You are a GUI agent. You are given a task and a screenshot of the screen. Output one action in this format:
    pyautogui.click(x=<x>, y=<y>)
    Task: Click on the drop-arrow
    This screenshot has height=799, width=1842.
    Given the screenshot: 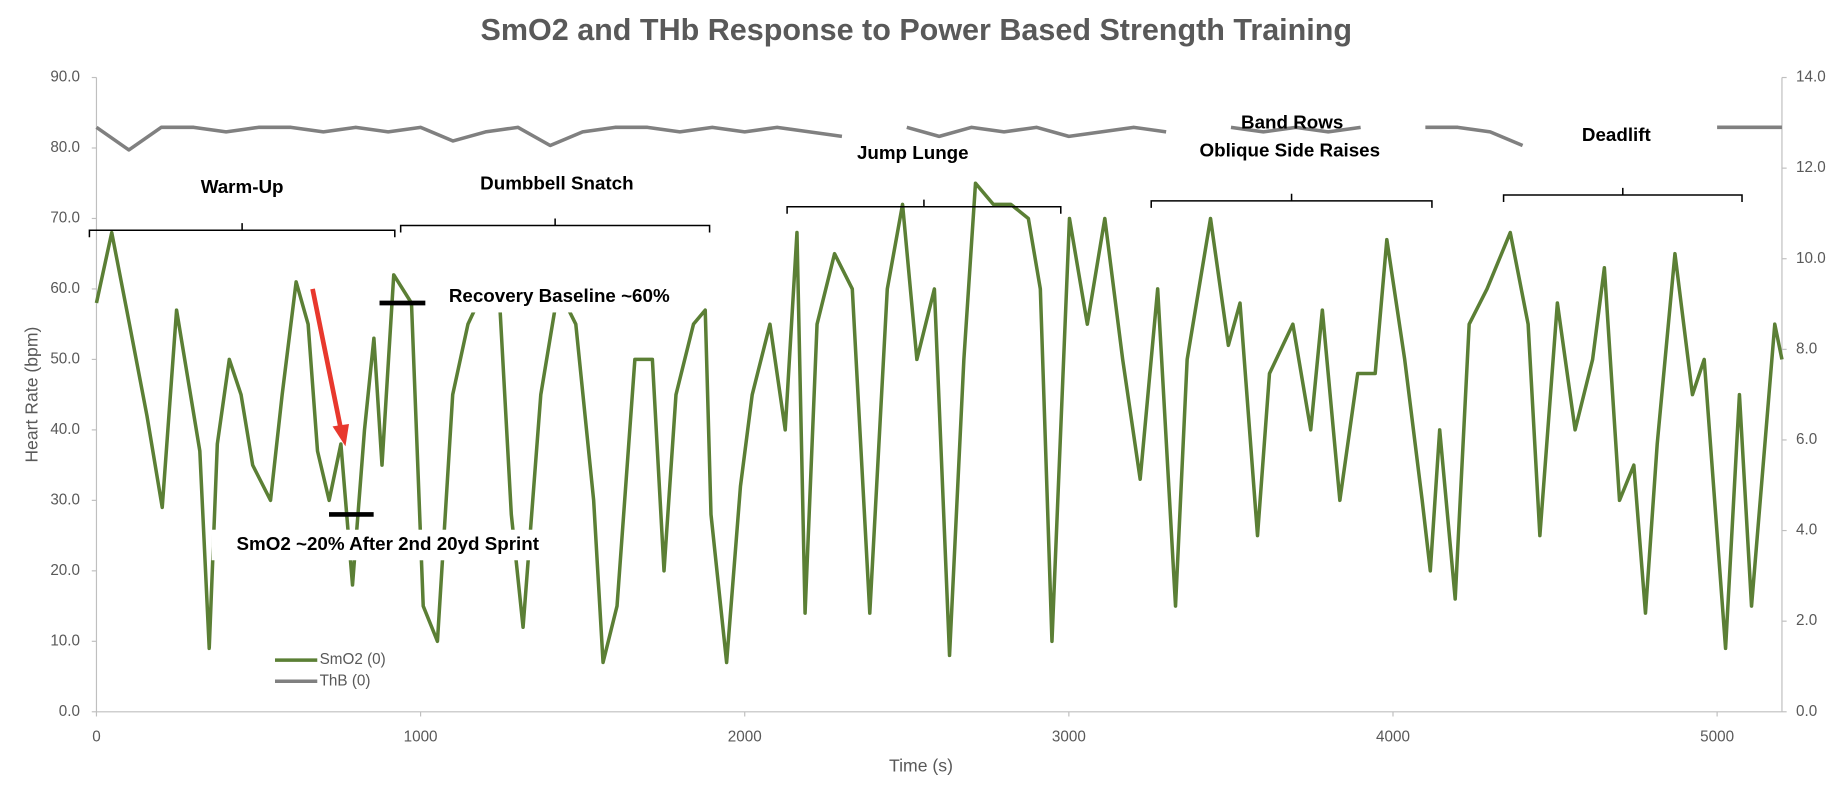 What is the action you would take?
    pyautogui.click(x=327, y=359)
    